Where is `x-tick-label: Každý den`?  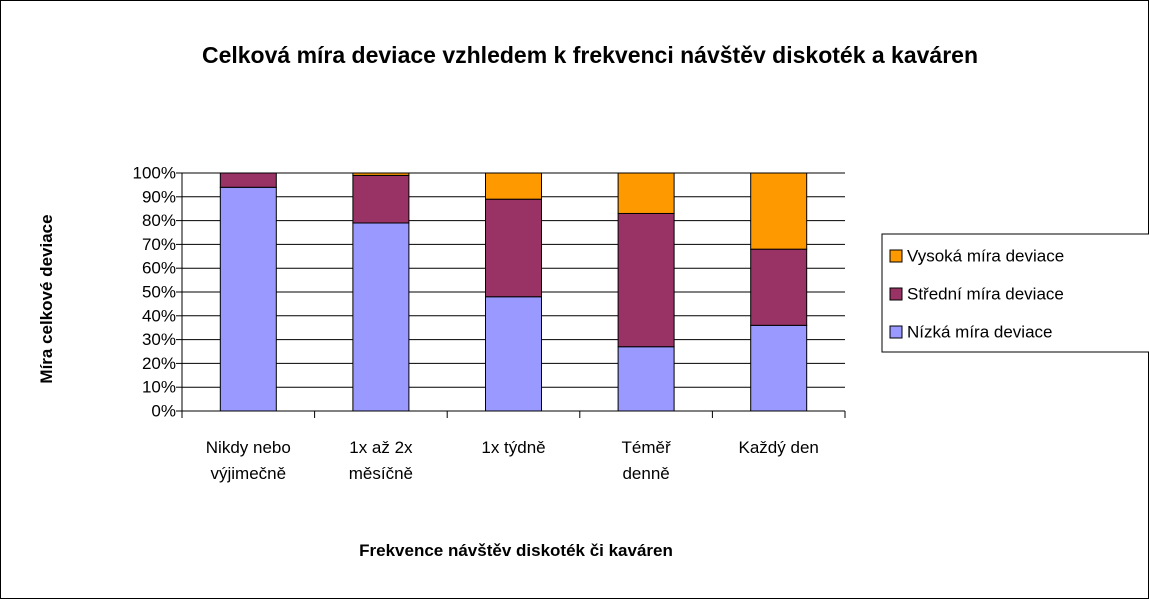 x-tick-label: Každý den is located at coordinates (778, 447).